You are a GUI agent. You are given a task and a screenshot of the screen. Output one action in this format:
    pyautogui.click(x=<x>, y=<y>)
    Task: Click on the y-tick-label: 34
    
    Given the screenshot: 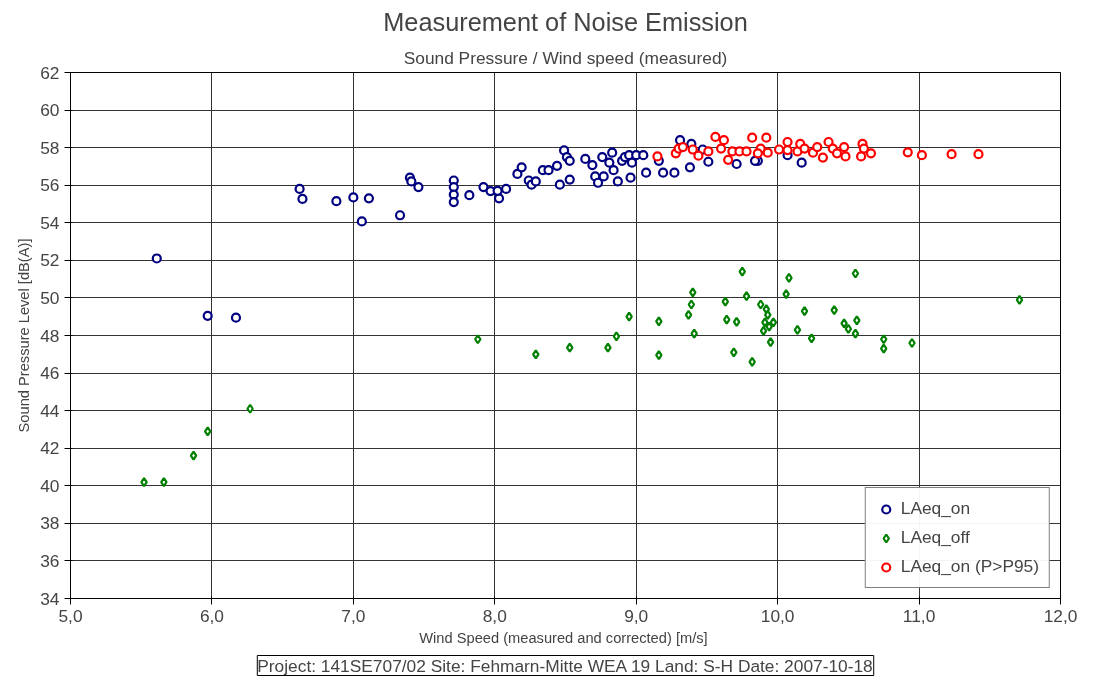 What is the action you would take?
    pyautogui.click(x=50, y=598)
    